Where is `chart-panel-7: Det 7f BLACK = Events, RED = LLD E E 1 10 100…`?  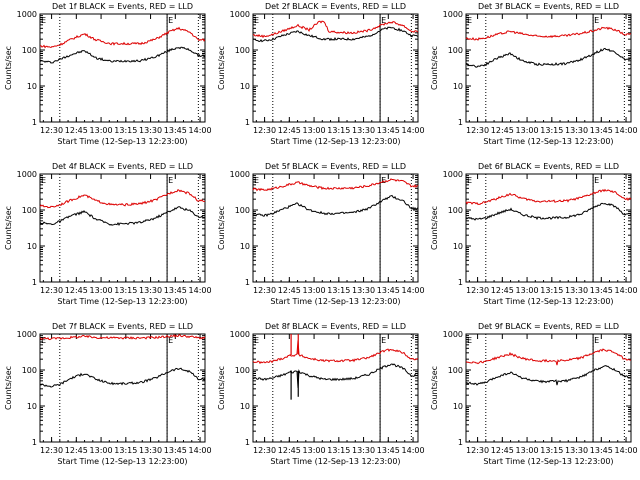
chart-panel-7: Det 7f BLACK = Events, RED = LLD E E 1 10 100… is located at coordinates (108, 394).